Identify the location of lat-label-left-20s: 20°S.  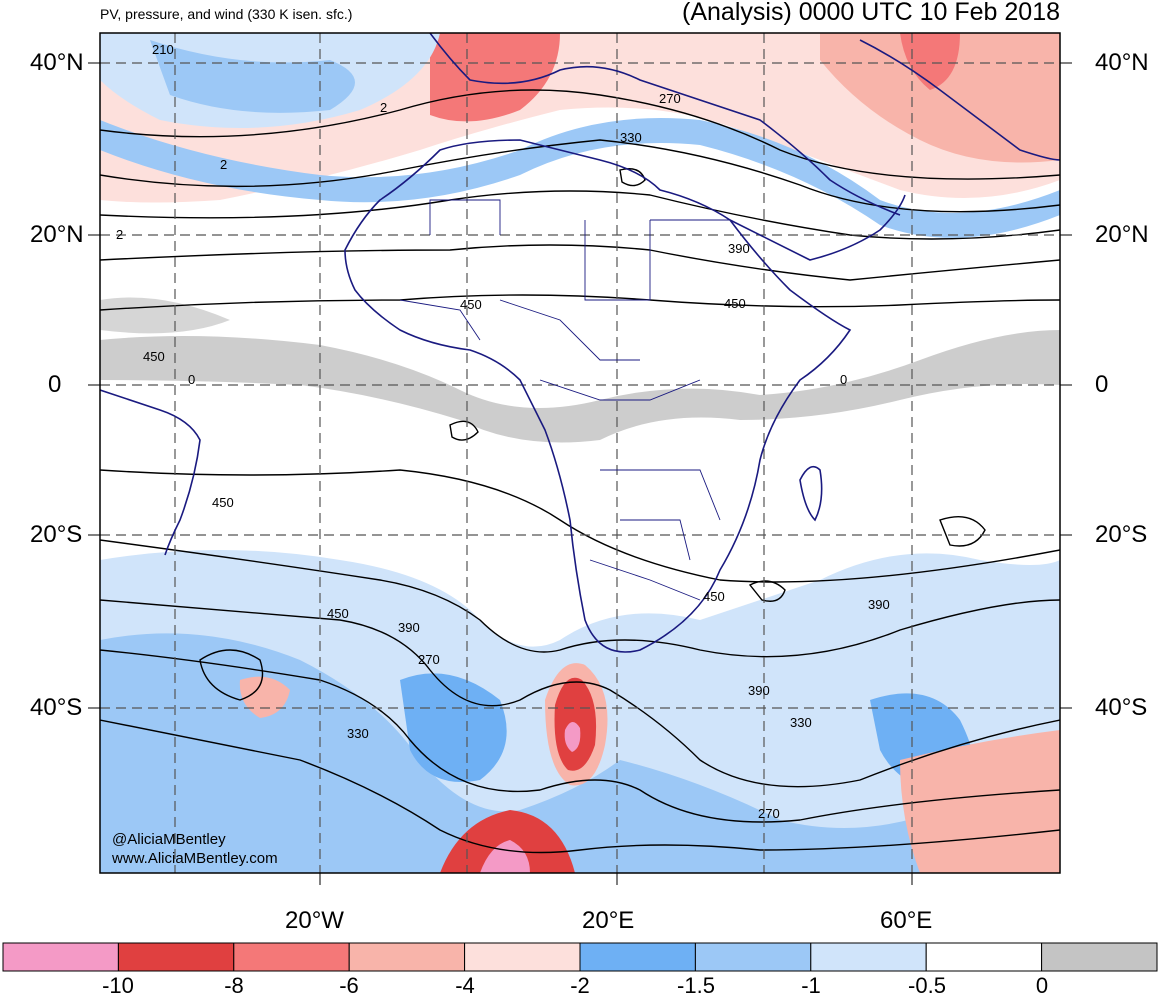
(56, 534).